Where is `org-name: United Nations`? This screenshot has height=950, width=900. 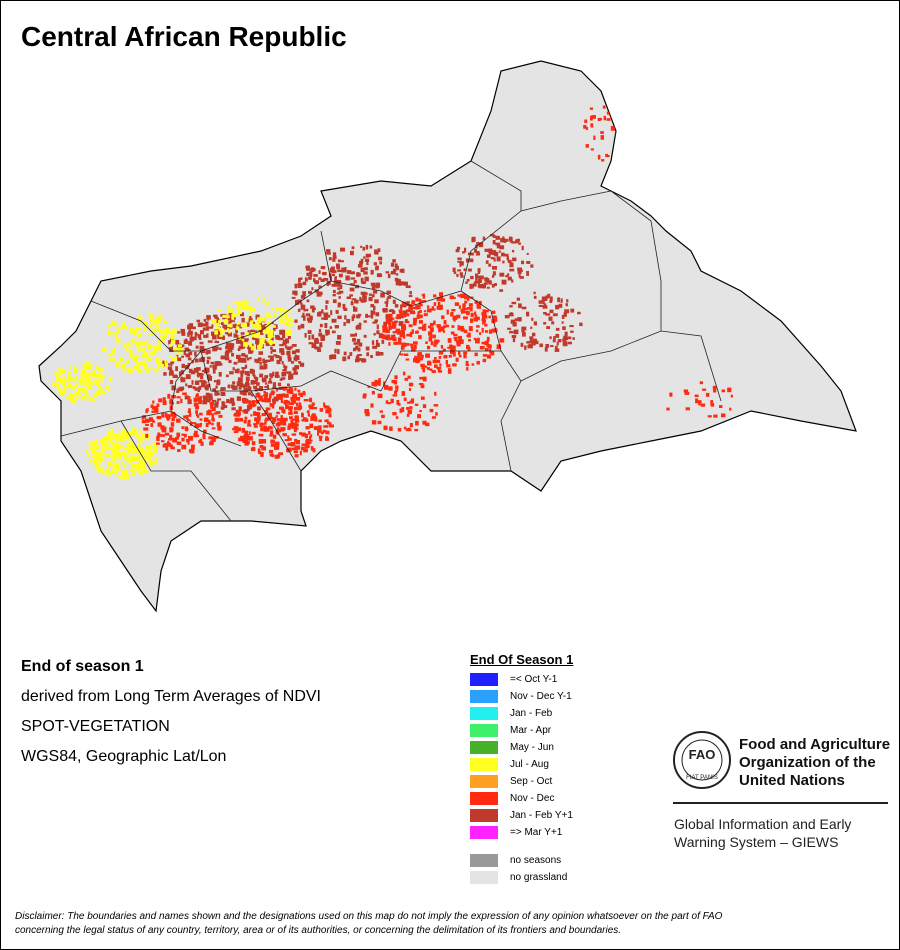
org-name: United Nations is located at coordinates (792, 780).